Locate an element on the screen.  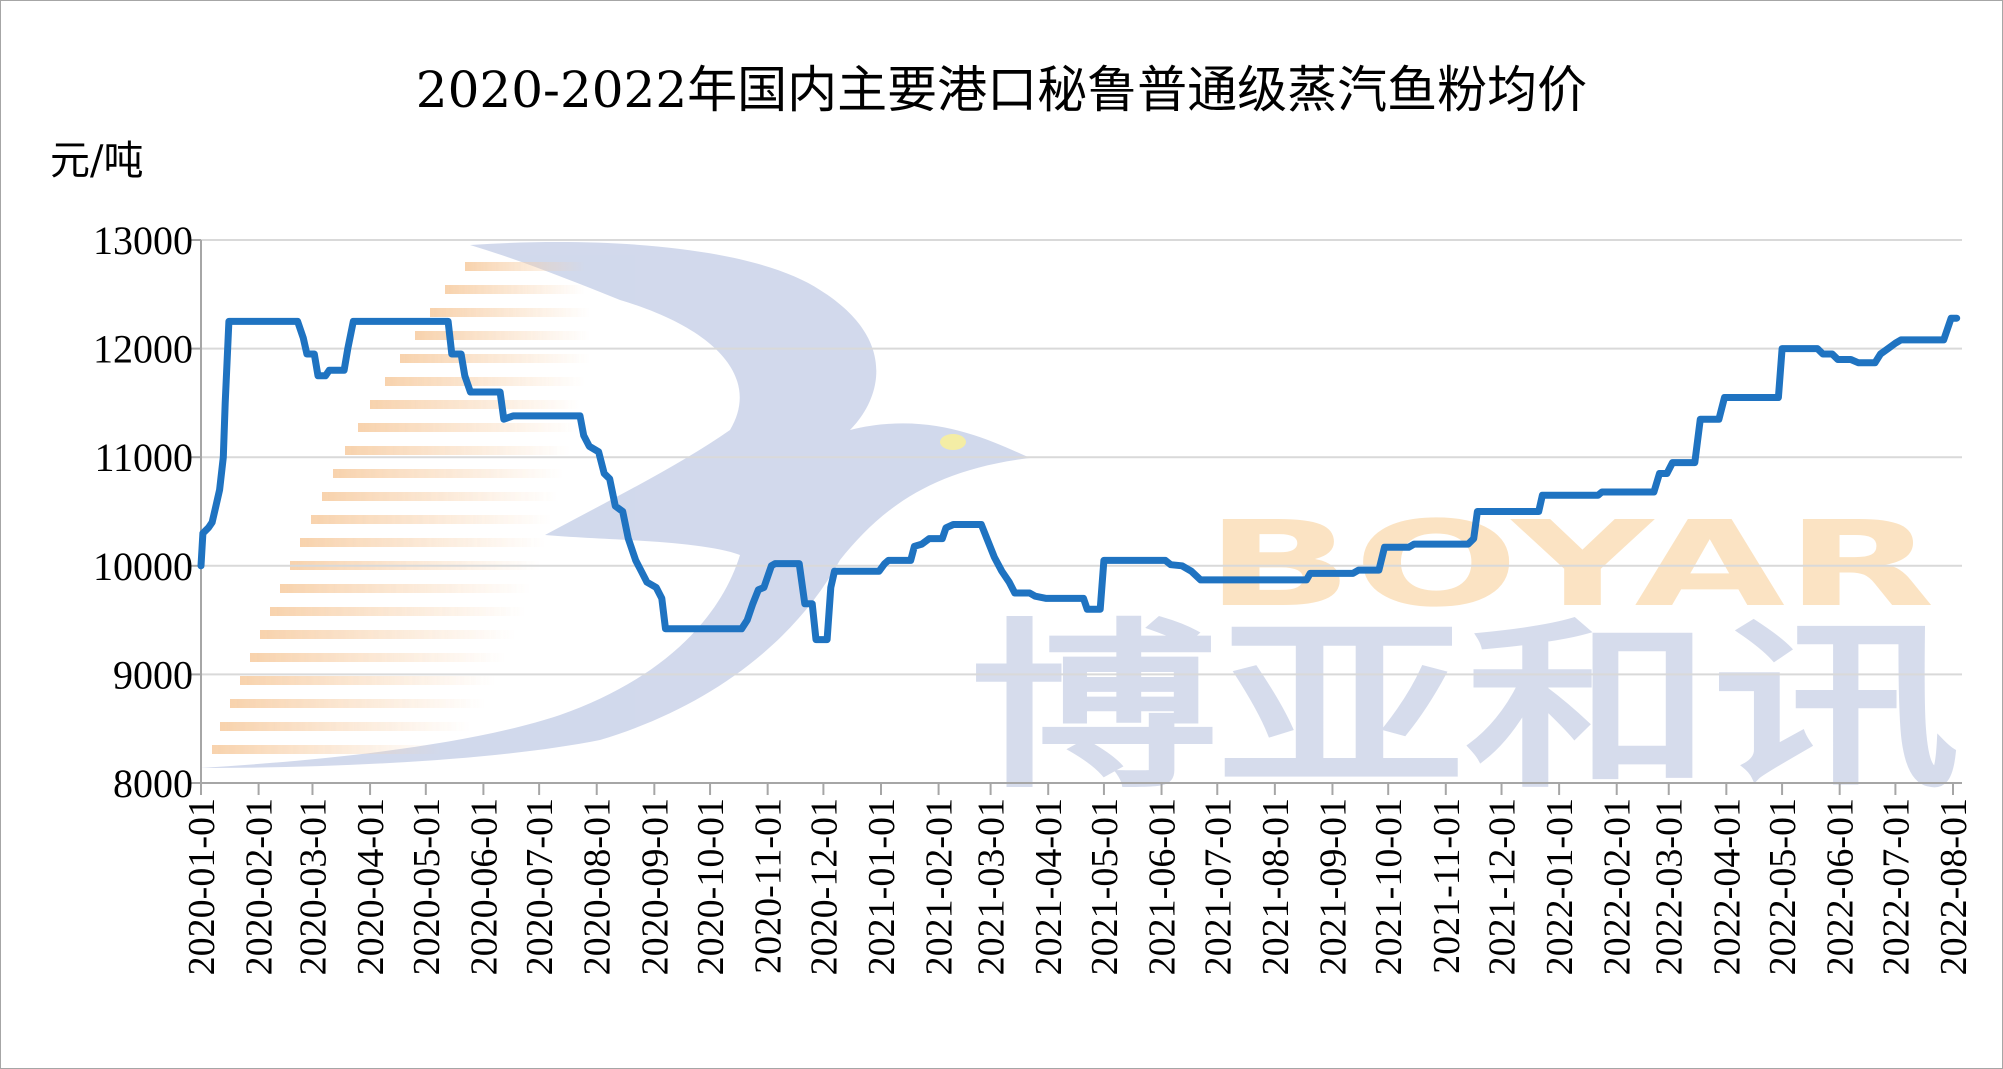
x-tick-label: 2020-10-01 is located at coordinates (711, 886).